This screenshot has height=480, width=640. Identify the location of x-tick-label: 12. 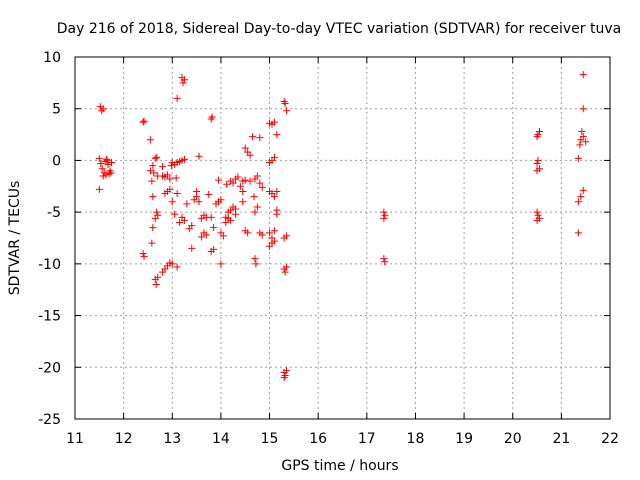
(124, 439).